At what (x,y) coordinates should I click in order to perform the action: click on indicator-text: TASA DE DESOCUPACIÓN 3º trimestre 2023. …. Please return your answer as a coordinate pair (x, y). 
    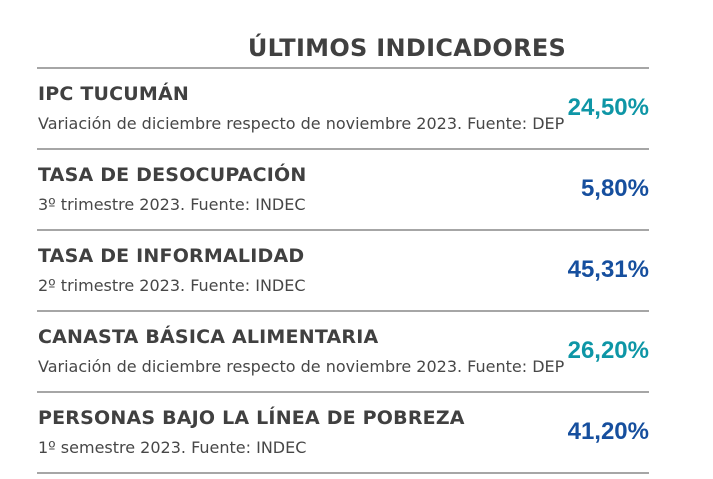
    Looking at the image, I should click on (304, 189).